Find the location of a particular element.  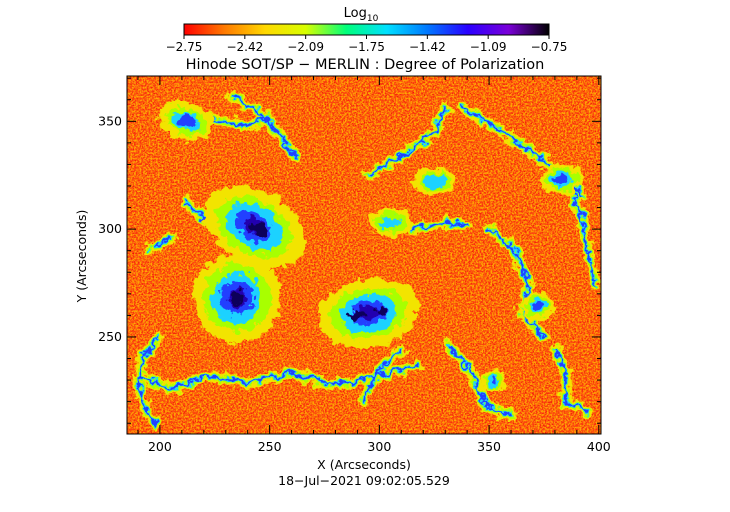

colorbar-label: Log10 is located at coordinates (361, 15).